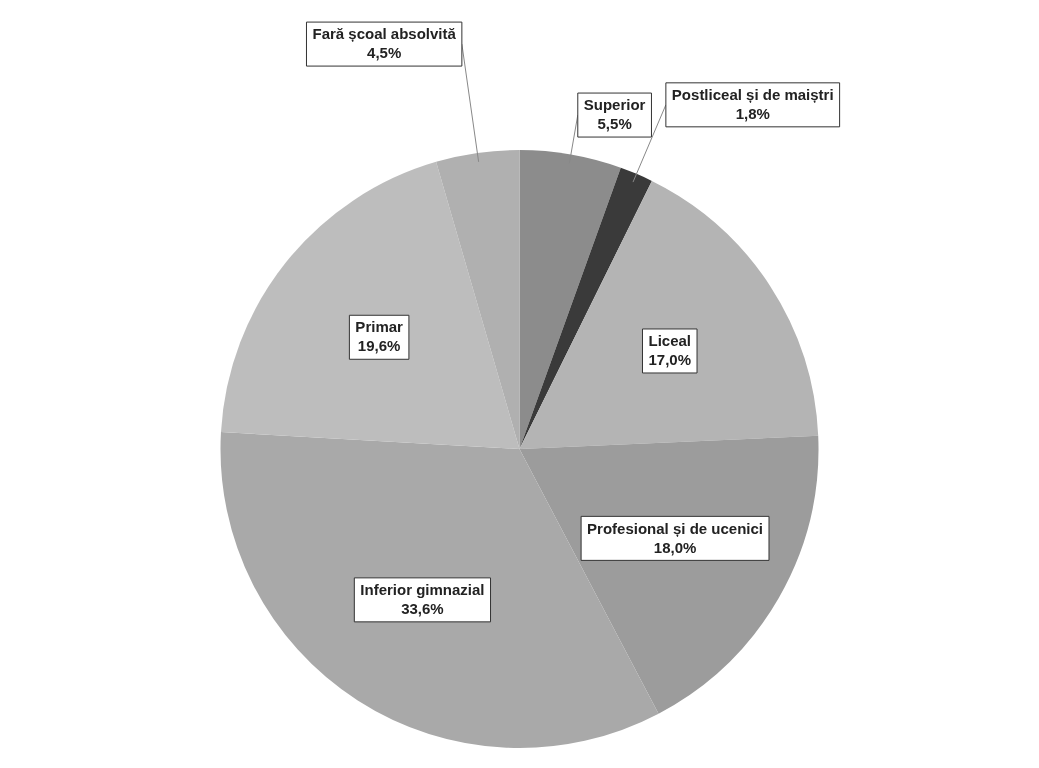 The image size is (1039, 768). What do you see at coordinates (384, 53) in the screenshot?
I see `data-label: 4,5%` at bounding box center [384, 53].